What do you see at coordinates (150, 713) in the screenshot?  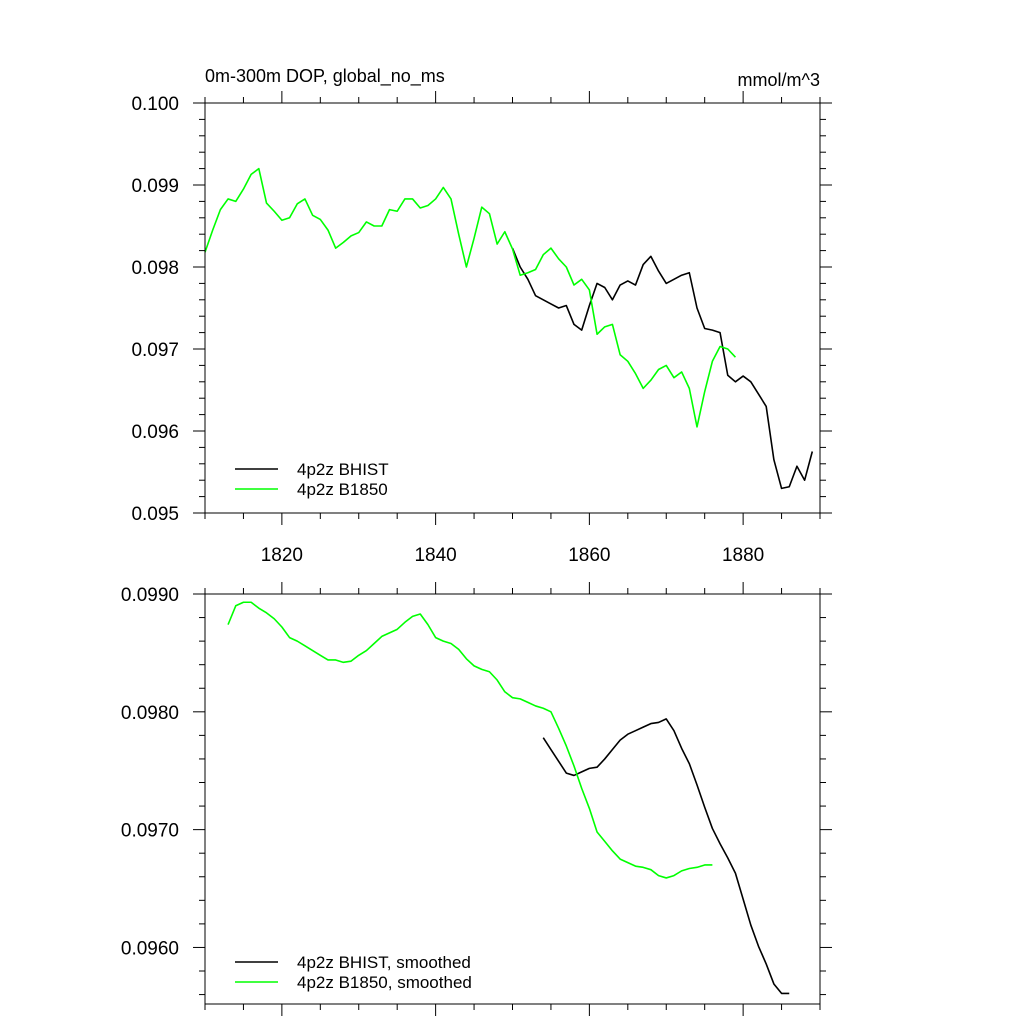 I see `y-tick-label: 0.0980` at bounding box center [150, 713].